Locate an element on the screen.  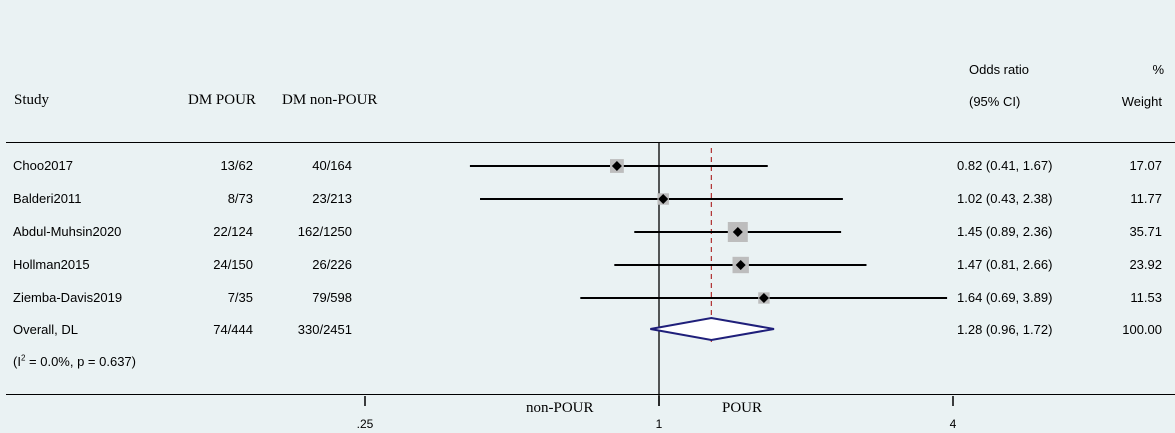
overall-ci-text: 1.28 (0.96, 1.72) is located at coordinates (1005, 329).